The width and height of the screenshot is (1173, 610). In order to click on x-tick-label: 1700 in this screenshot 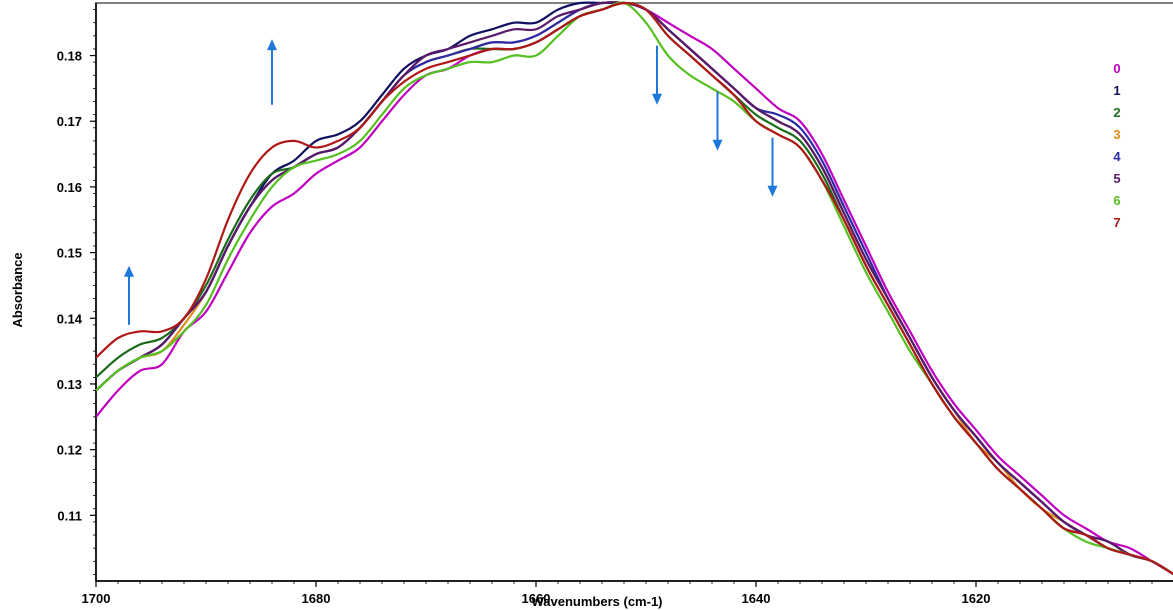, I will do `click(96, 598)`.